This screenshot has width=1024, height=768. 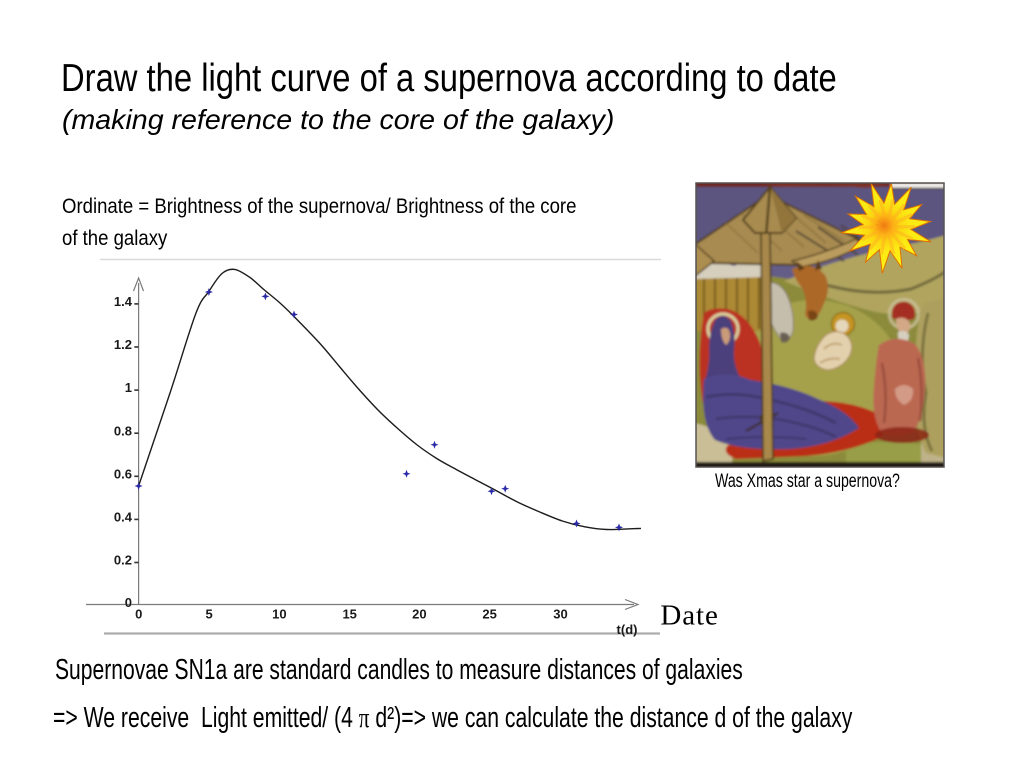 I want to click on svg-text: 0.8, so click(x=123, y=430).